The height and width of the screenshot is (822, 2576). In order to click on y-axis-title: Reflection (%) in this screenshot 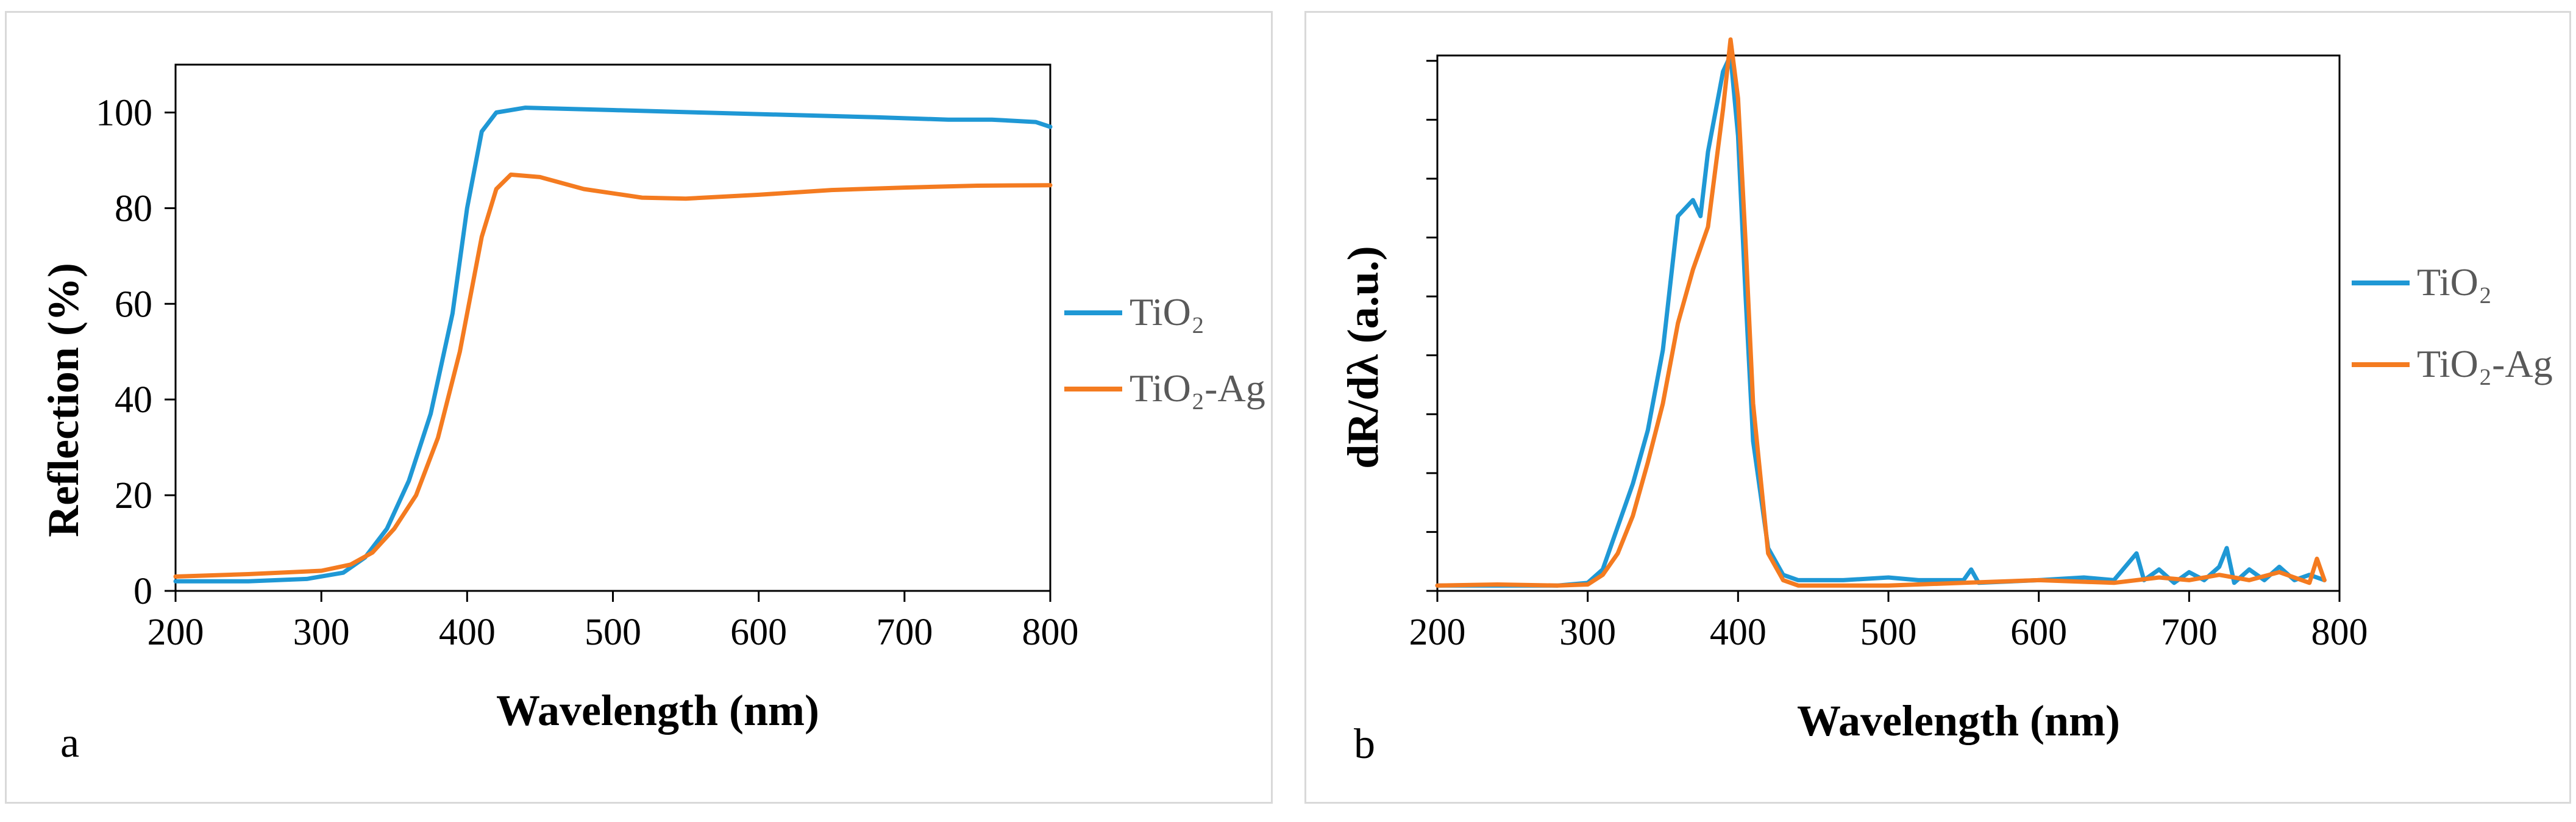, I will do `click(63, 400)`.